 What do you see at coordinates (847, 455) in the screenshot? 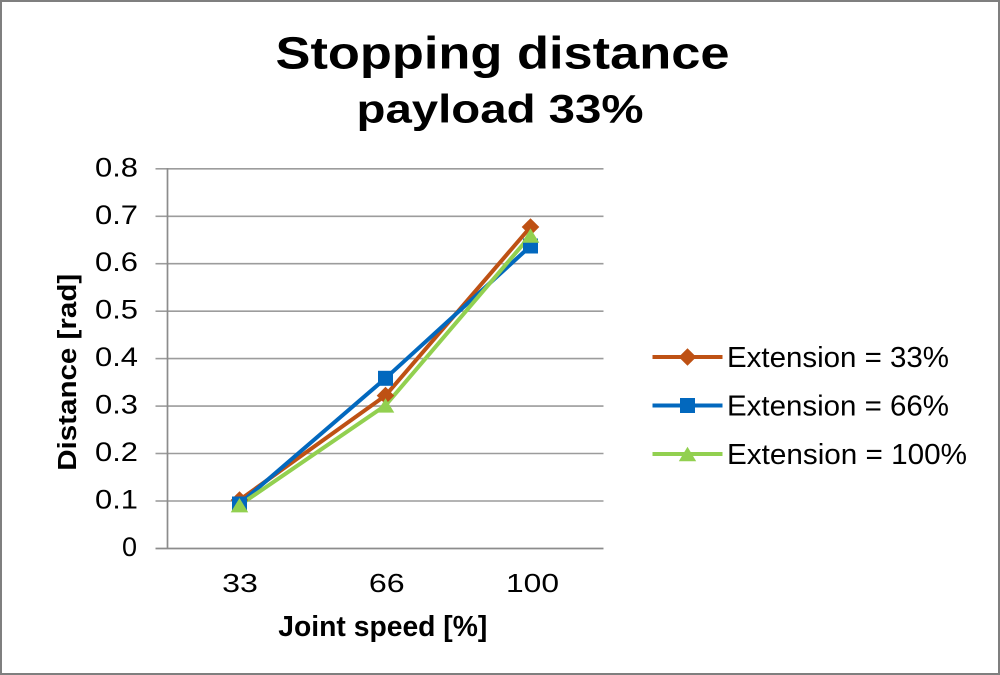
I see `svg-text: Extension = 100%` at bounding box center [847, 455].